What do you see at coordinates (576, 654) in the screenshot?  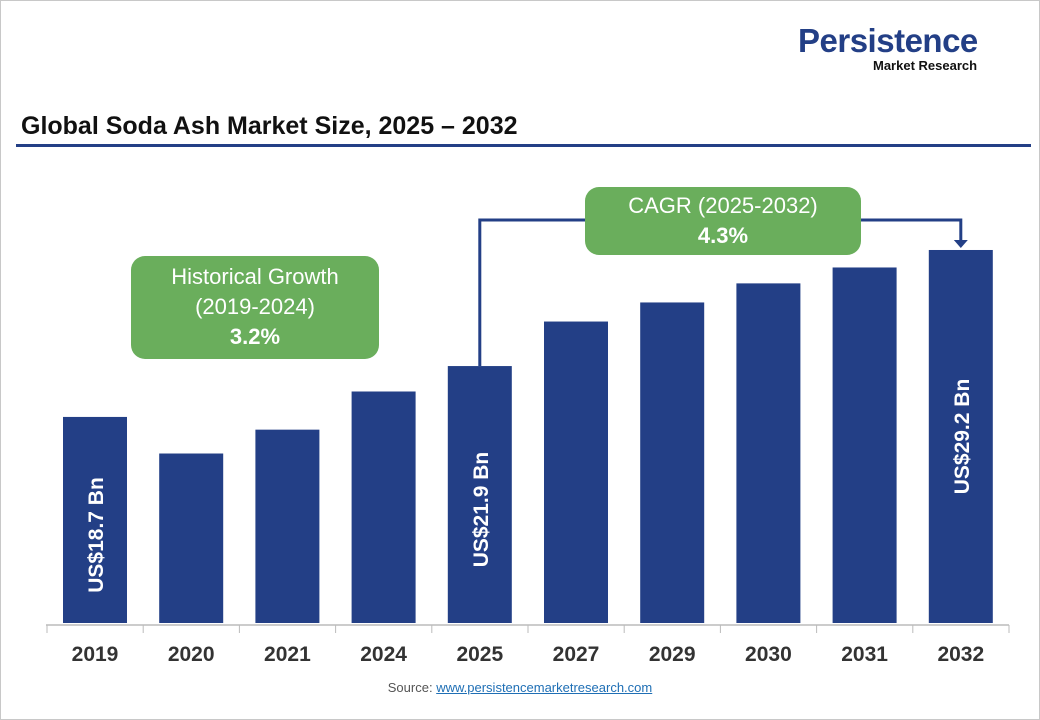 I see `x-tick-label: 2027` at bounding box center [576, 654].